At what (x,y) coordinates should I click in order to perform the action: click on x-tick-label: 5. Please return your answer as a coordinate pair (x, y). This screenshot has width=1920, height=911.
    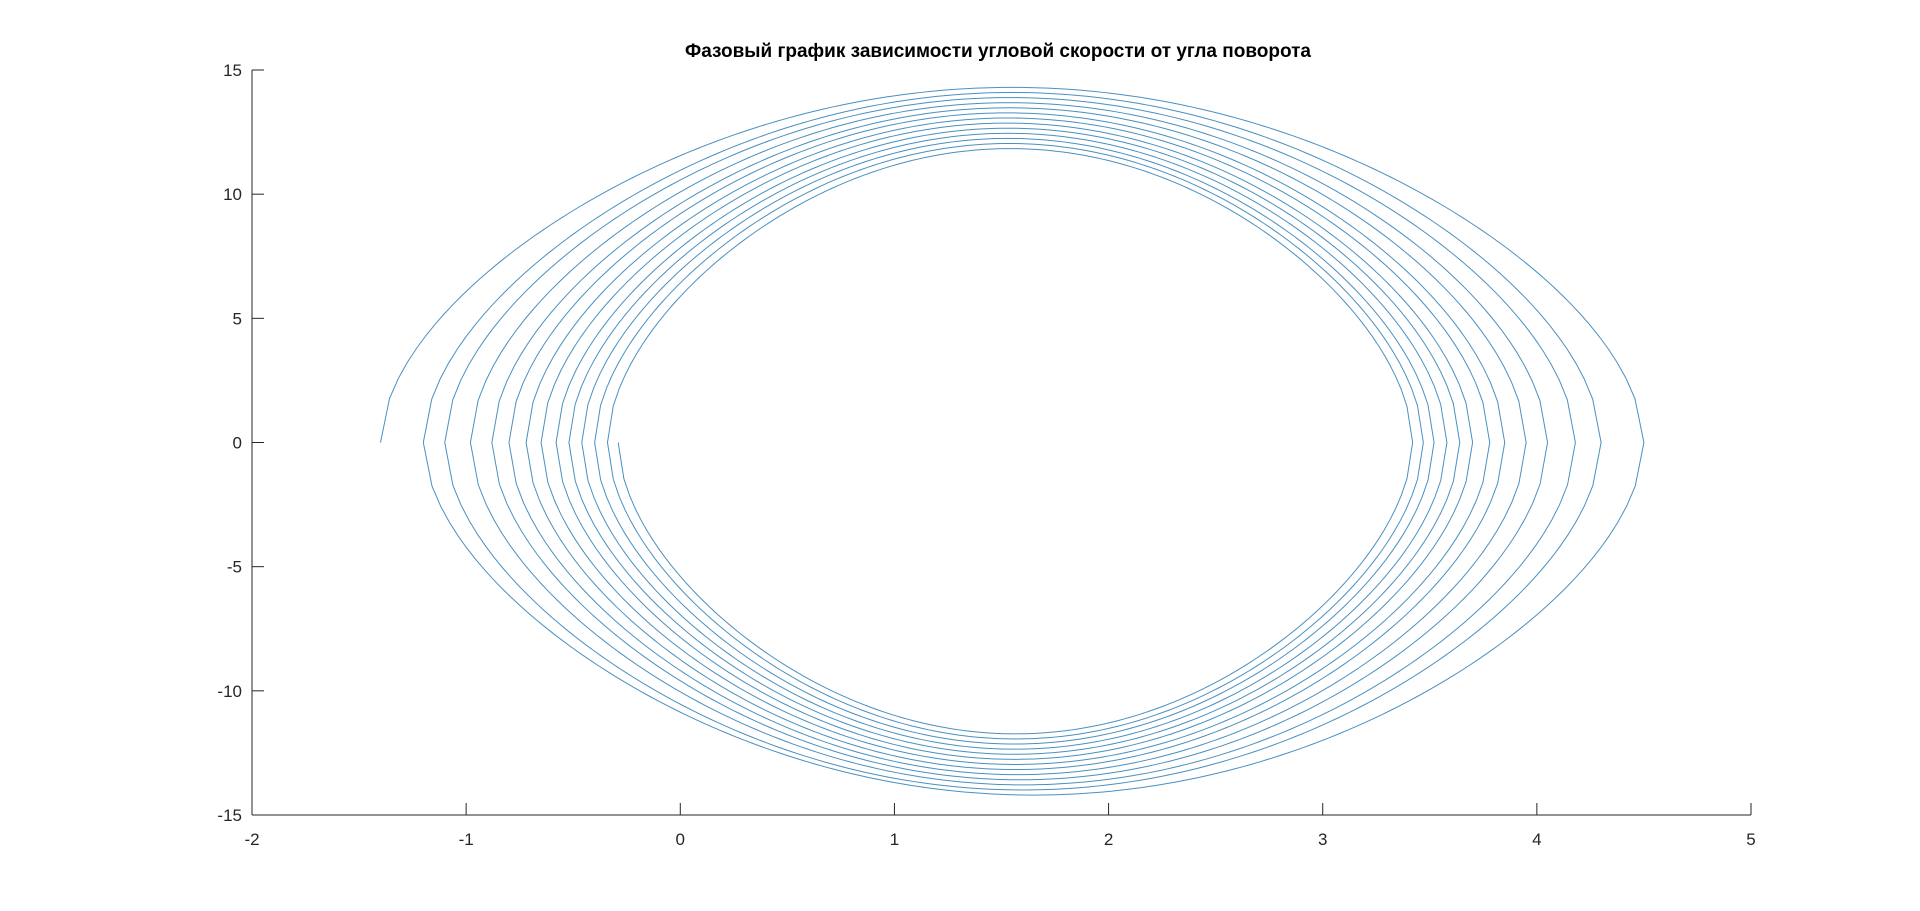
    Looking at the image, I should click on (1750, 839).